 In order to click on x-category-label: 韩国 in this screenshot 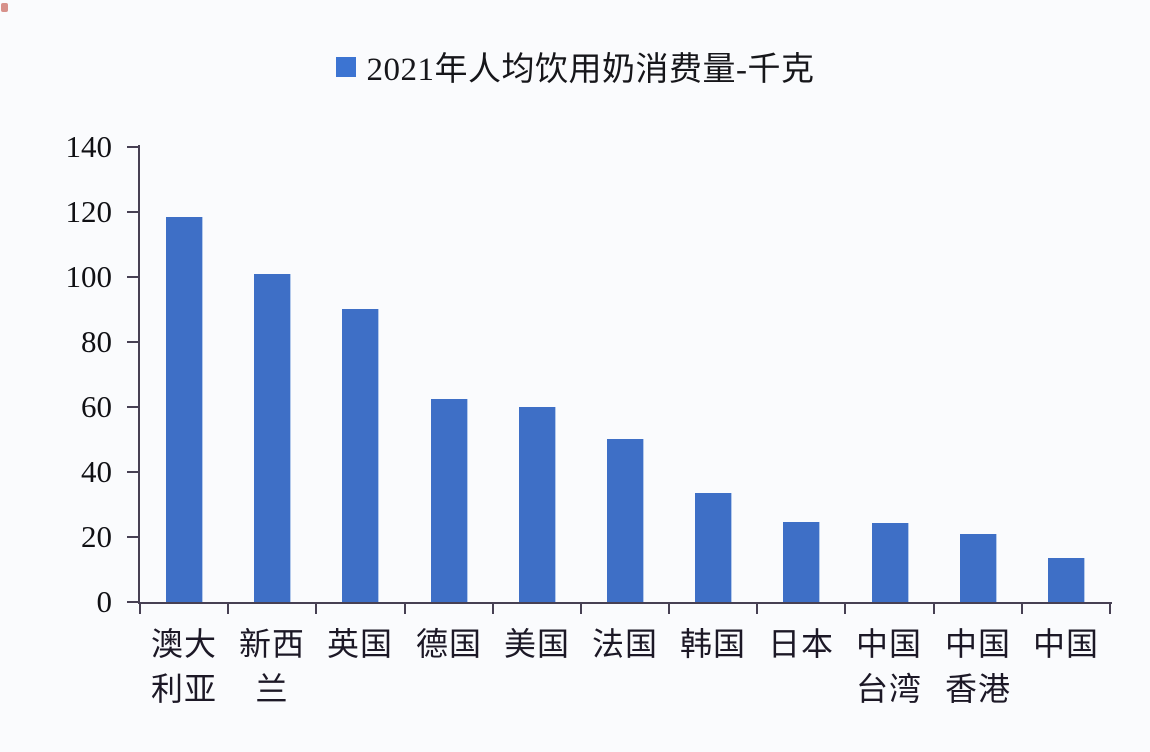, I will do `click(713, 644)`.